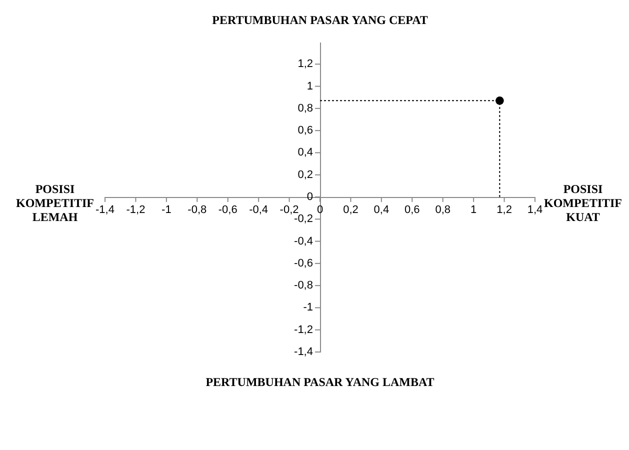 This screenshot has width=629, height=450. I want to click on y-tick-label: 0,4, so click(305, 152).